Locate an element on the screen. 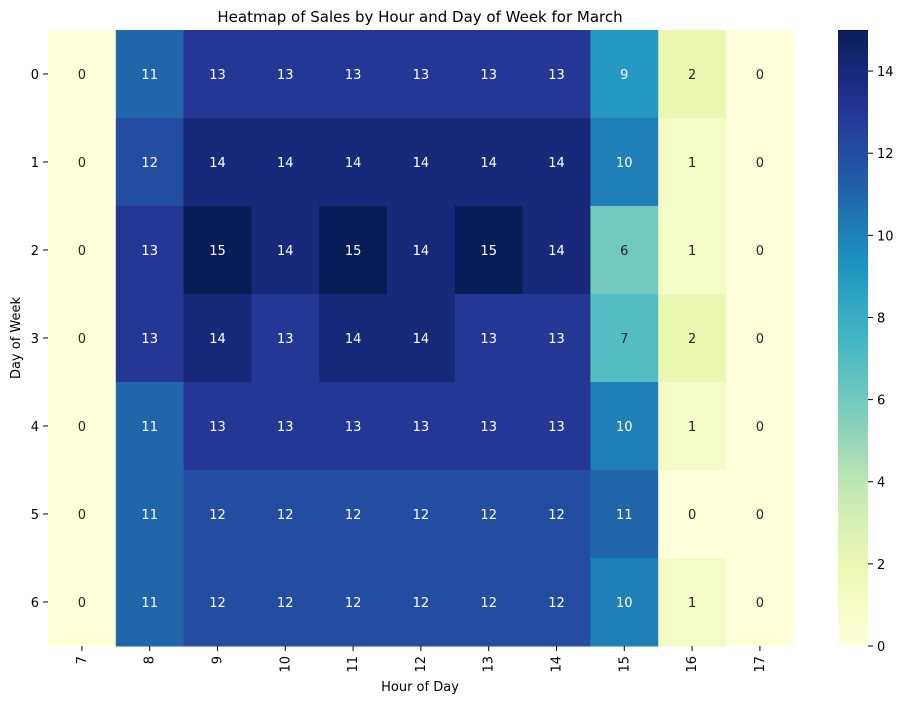 The image size is (906, 703). cell-value-label: 6 is located at coordinates (624, 251).